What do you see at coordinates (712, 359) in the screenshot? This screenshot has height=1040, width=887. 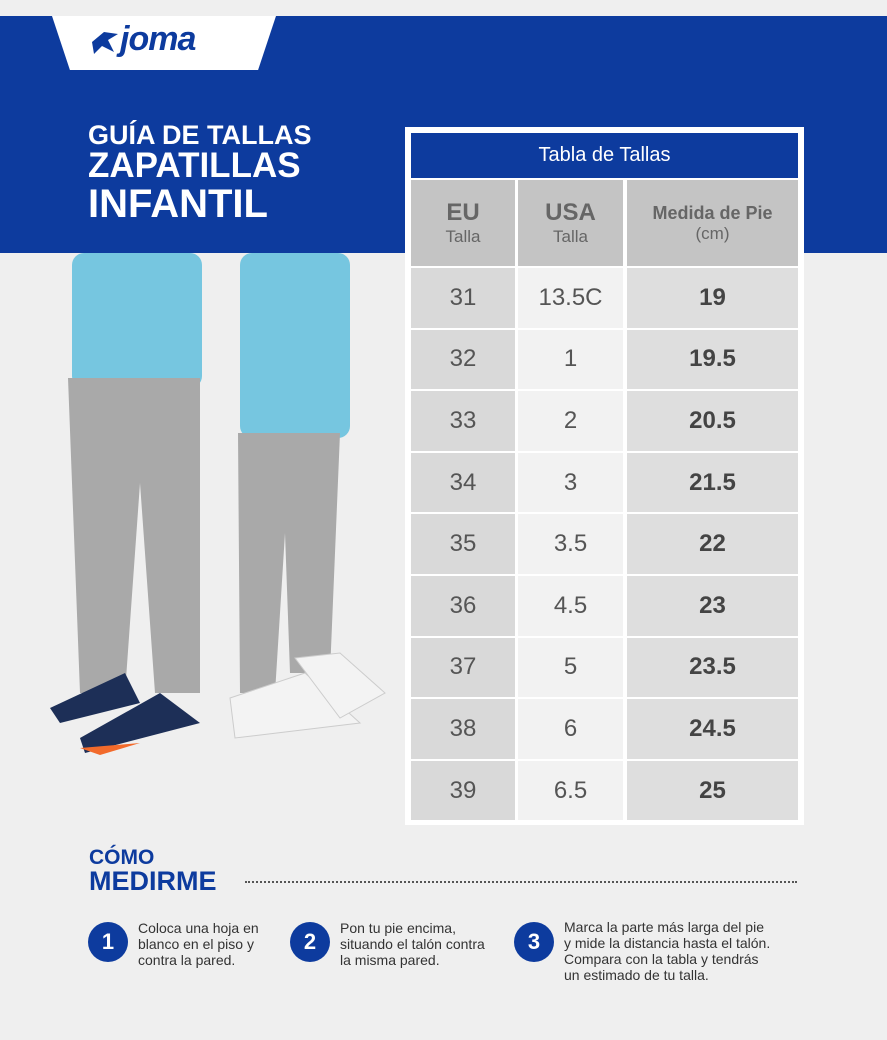 I see `table-cell: 19.5` at bounding box center [712, 359].